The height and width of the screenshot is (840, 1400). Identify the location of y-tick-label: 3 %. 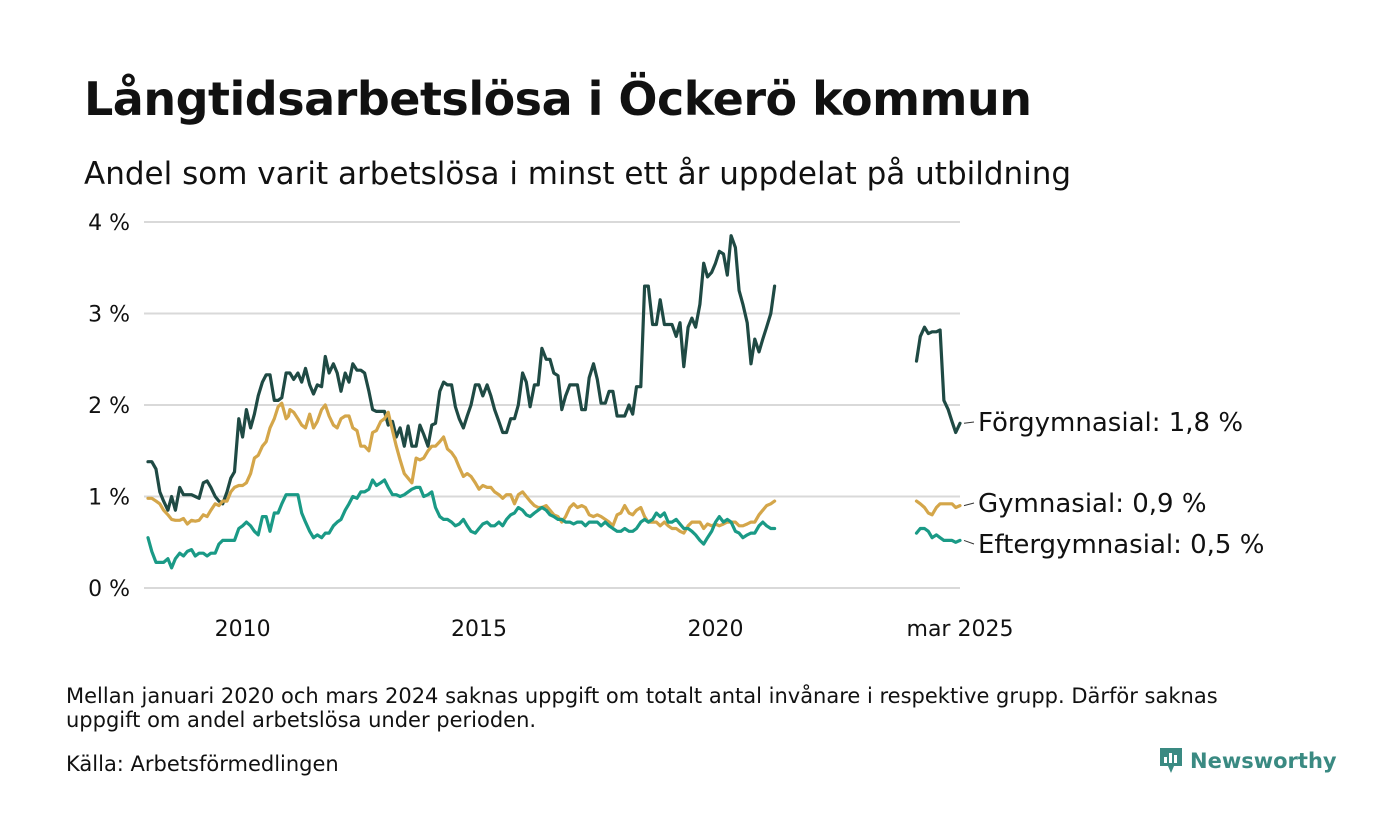
(109, 315).